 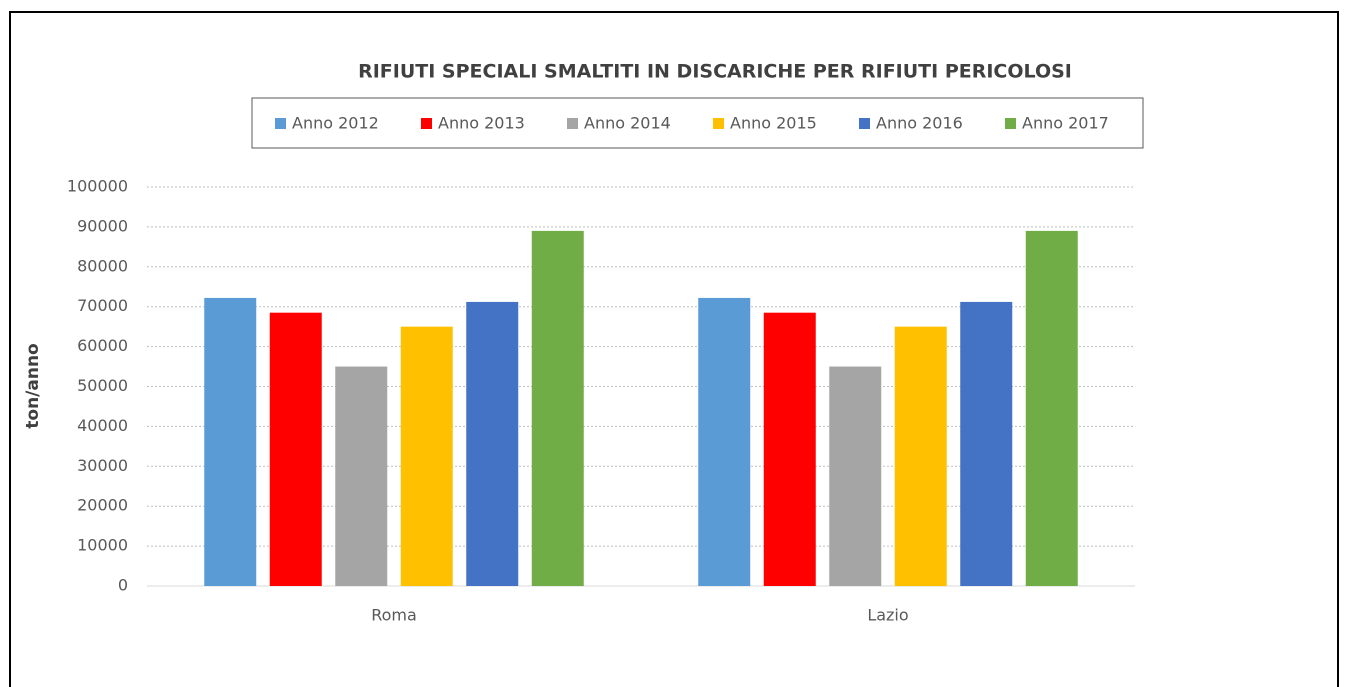 I want to click on y-tick-label: 50000, so click(x=102, y=385).